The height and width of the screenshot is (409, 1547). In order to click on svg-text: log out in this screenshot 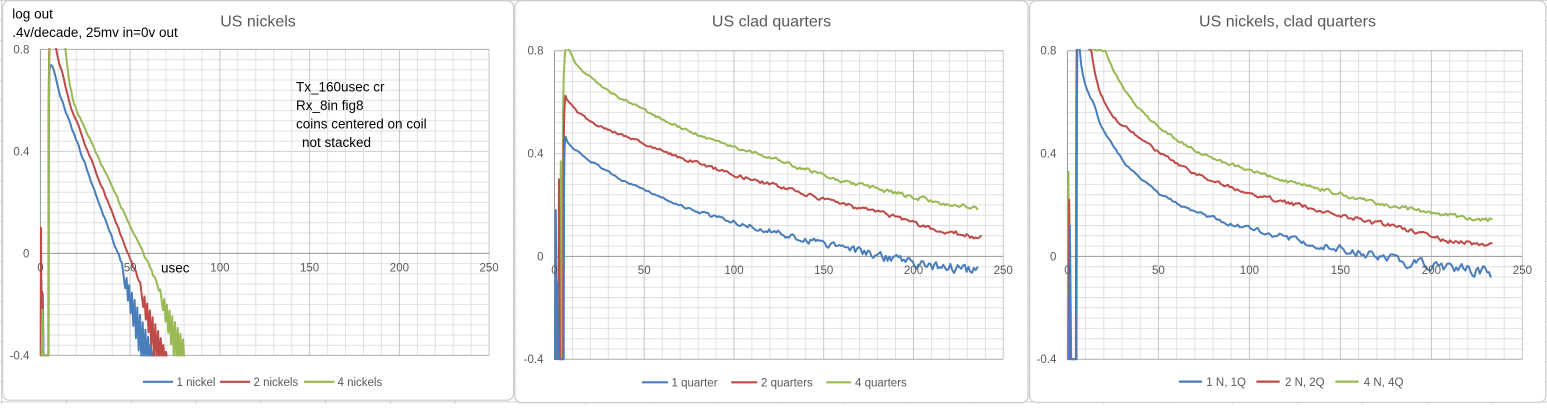, I will do `click(32, 13)`.